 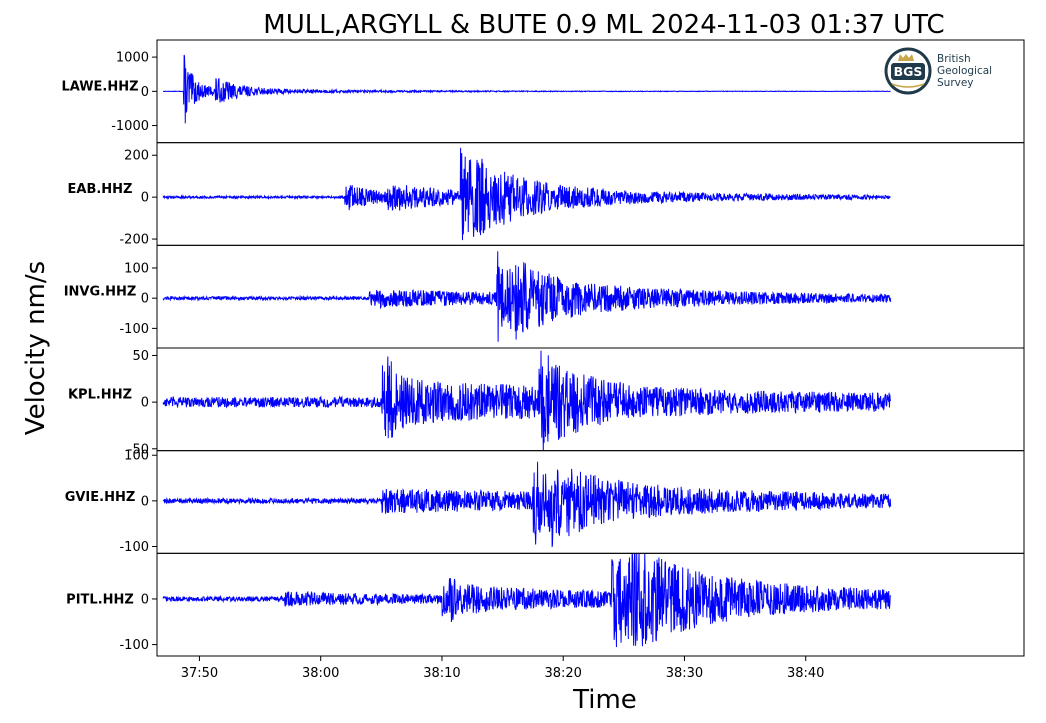 I want to click on station-label: PITL.HHZ, so click(x=100, y=600).